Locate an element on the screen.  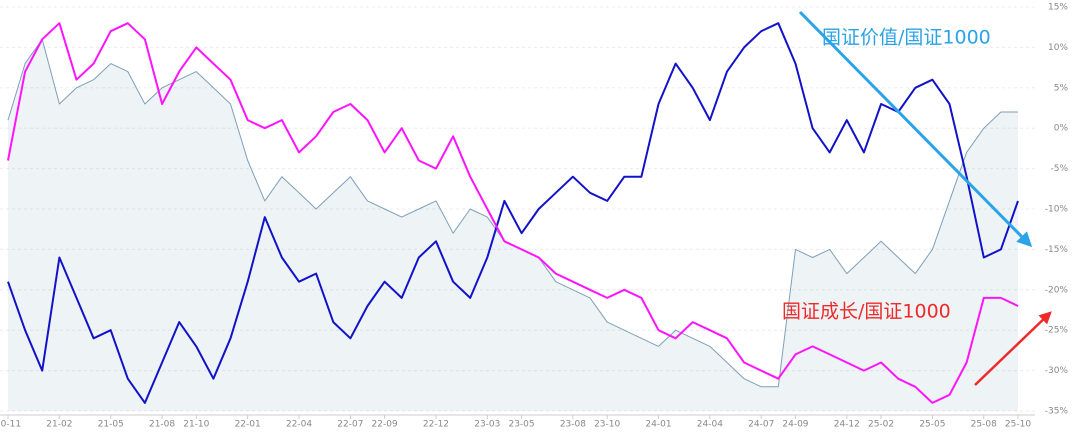
y-tick-label: 10% is located at coordinates (1058, 48).